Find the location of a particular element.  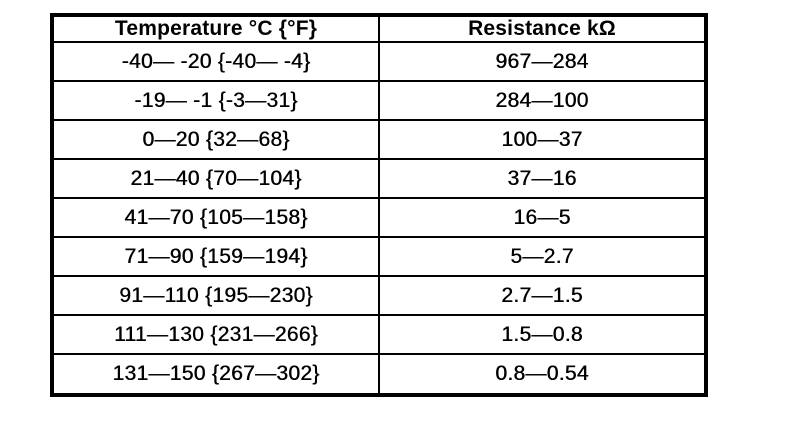

temperature-range-cell: 0—20 {32—68} is located at coordinates (215, 140).